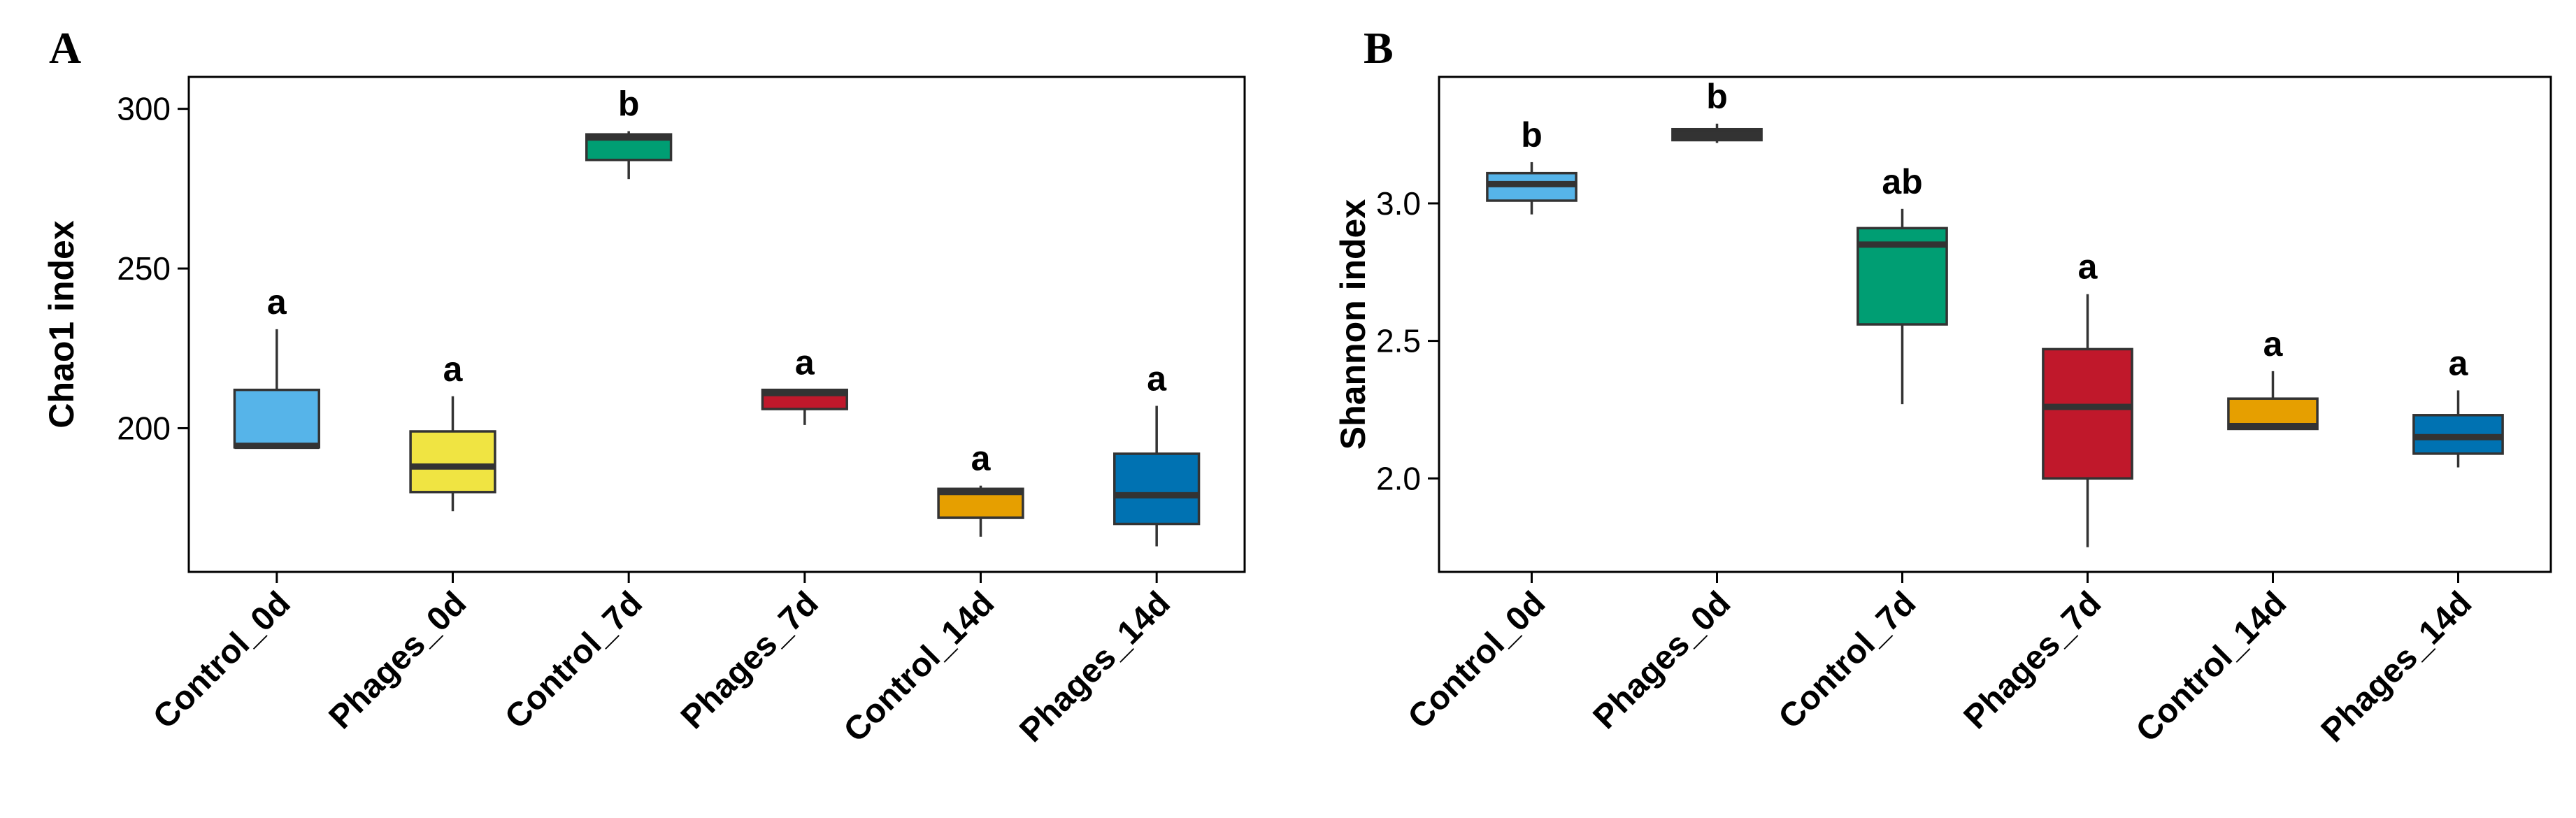  What do you see at coordinates (61, 324) in the screenshot?
I see `y-axis-title: Chao1 index` at bounding box center [61, 324].